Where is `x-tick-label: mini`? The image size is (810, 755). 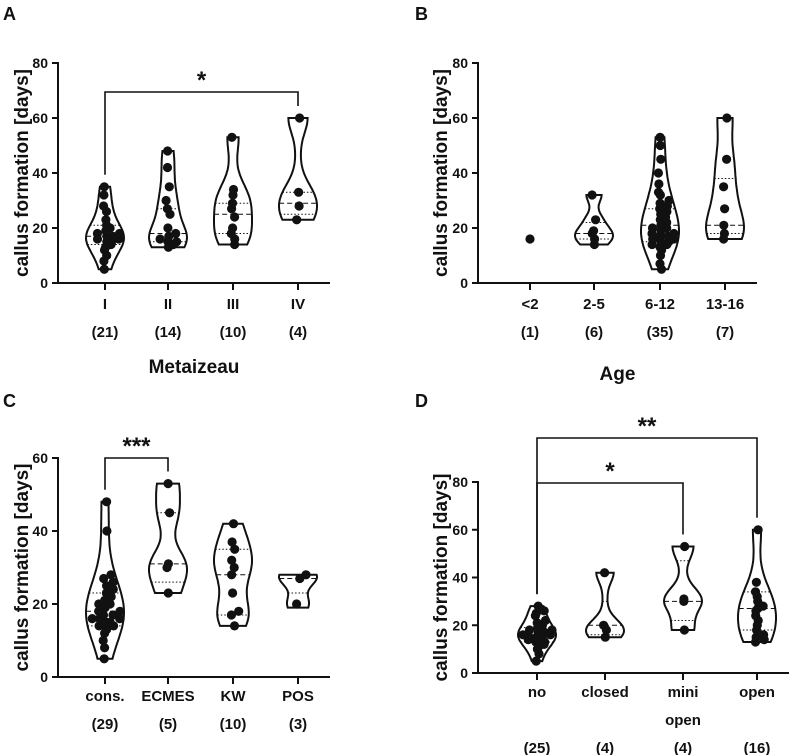 x-tick-label: mini is located at coordinates (683, 692).